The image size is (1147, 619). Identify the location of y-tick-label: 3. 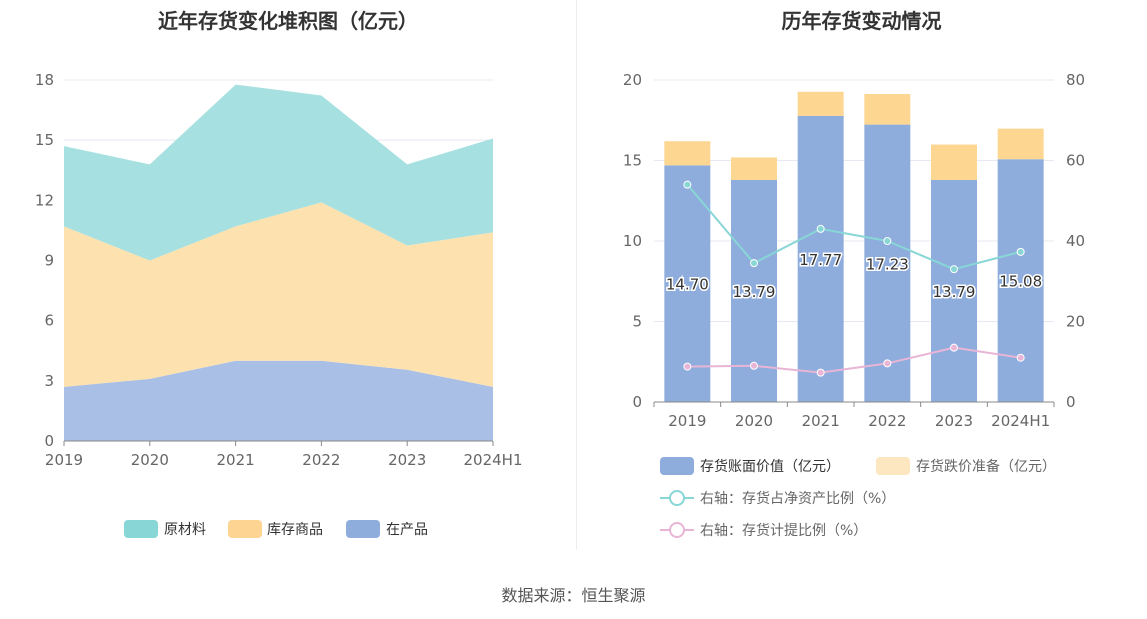
(49, 381).